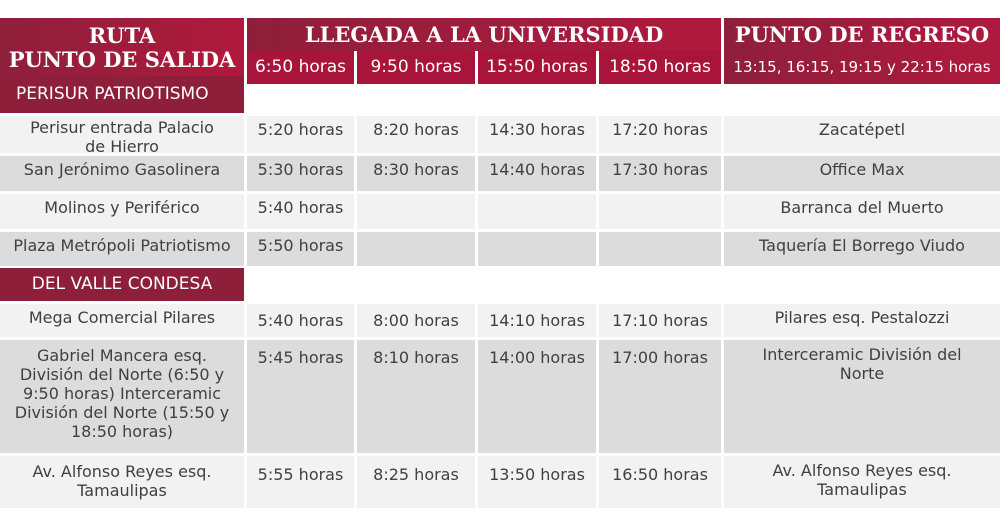 This screenshot has height=527, width=1000. What do you see at coordinates (122, 211) in the screenshot?
I see `row-origin: Molinos y Periférico` at bounding box center [122, 211].